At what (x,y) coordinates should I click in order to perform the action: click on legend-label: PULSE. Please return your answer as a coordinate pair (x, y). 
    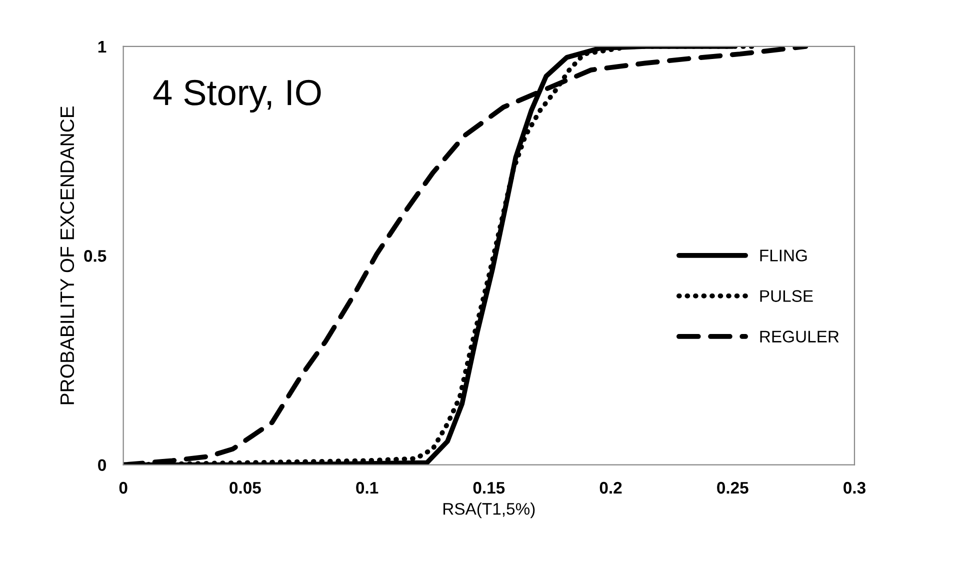
    Looking at the image, I should click on (786, 296).